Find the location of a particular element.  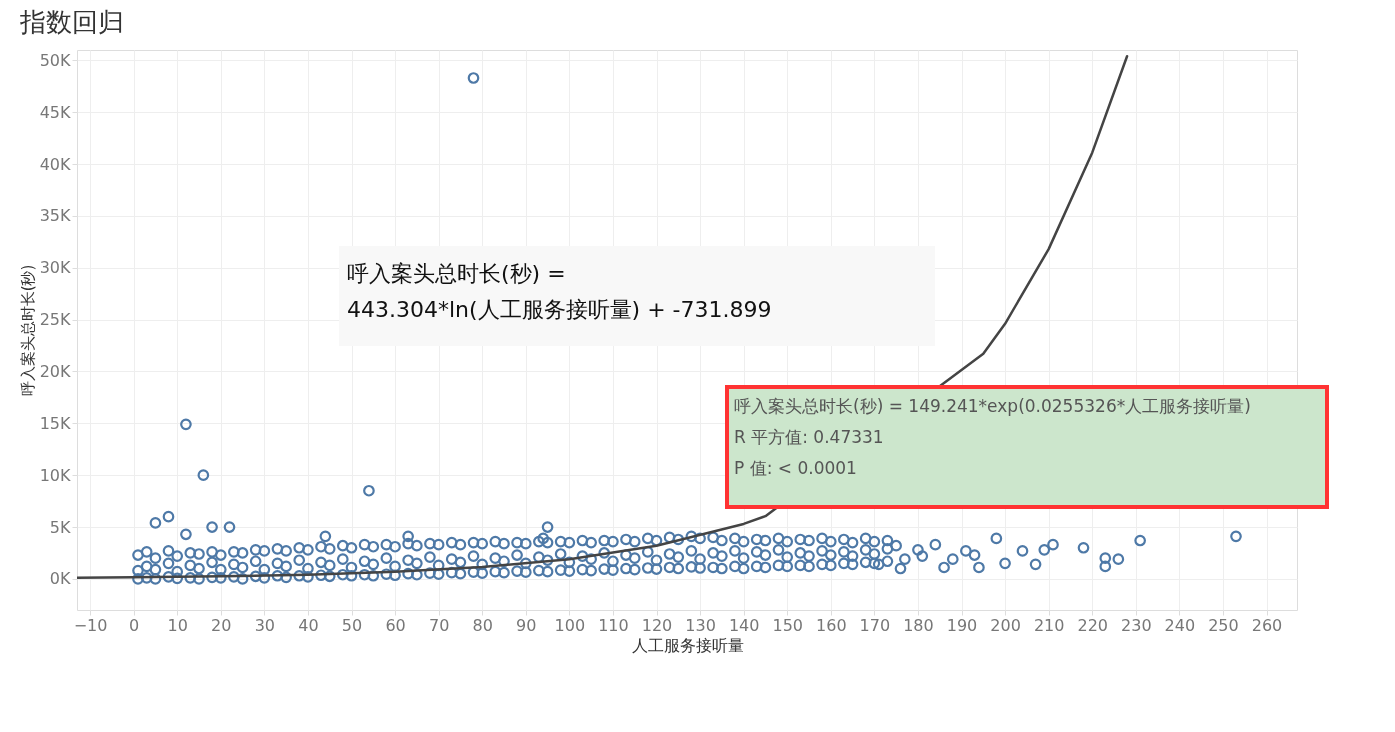

x-tick-label: 90 is located at coordinates (526, 625).